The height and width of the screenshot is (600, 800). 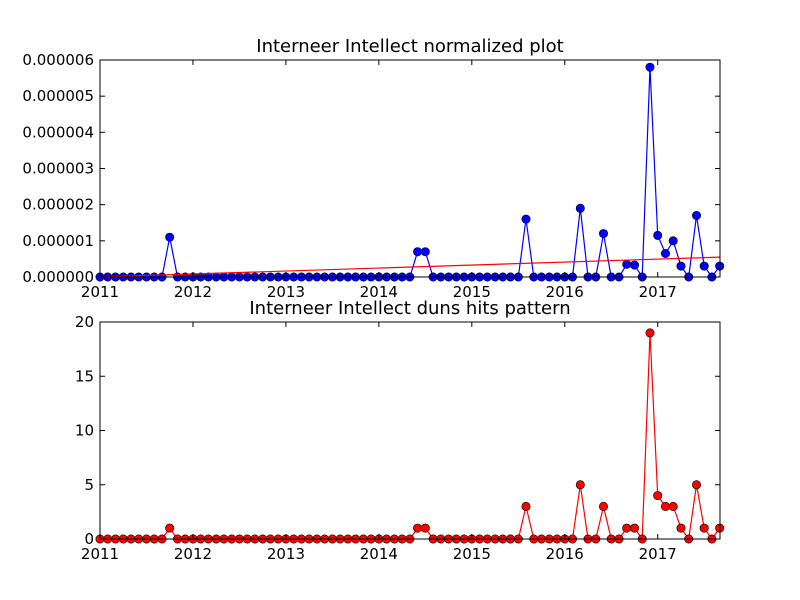 I want to click on y-tick-label: 5, so click(x=89, y=485).